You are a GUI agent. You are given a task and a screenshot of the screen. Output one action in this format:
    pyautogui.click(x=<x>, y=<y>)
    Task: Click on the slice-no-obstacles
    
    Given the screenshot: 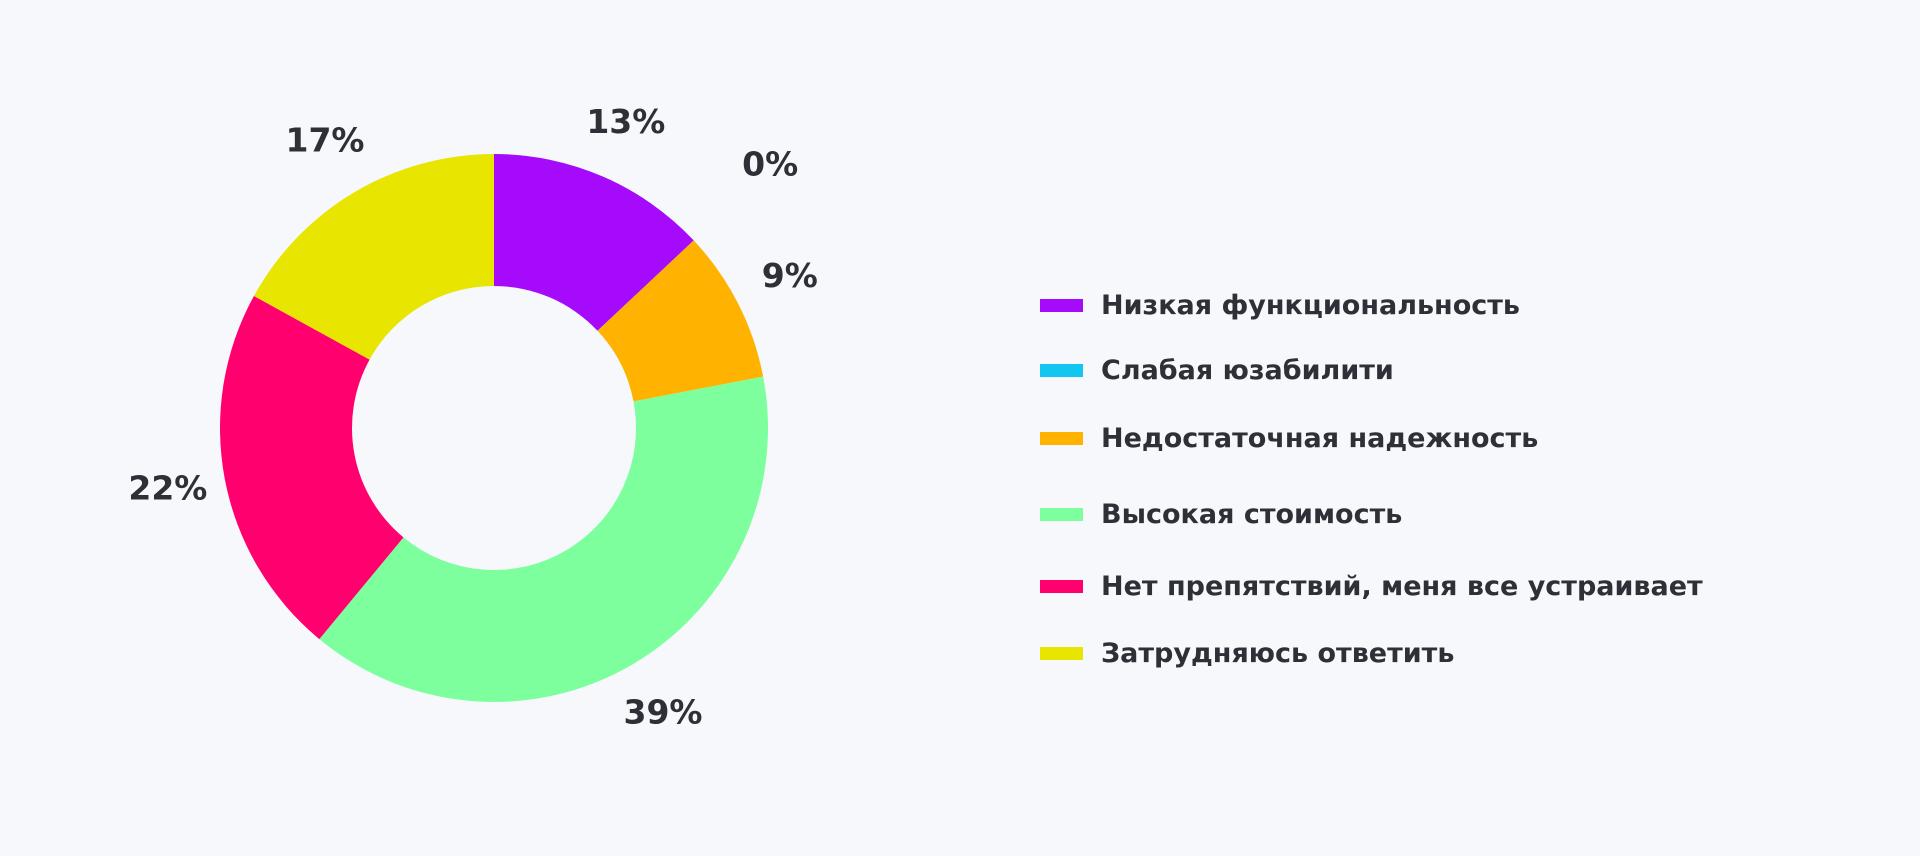 What is the action you would take?
    pyautogui.click(x=312, y=467)
    